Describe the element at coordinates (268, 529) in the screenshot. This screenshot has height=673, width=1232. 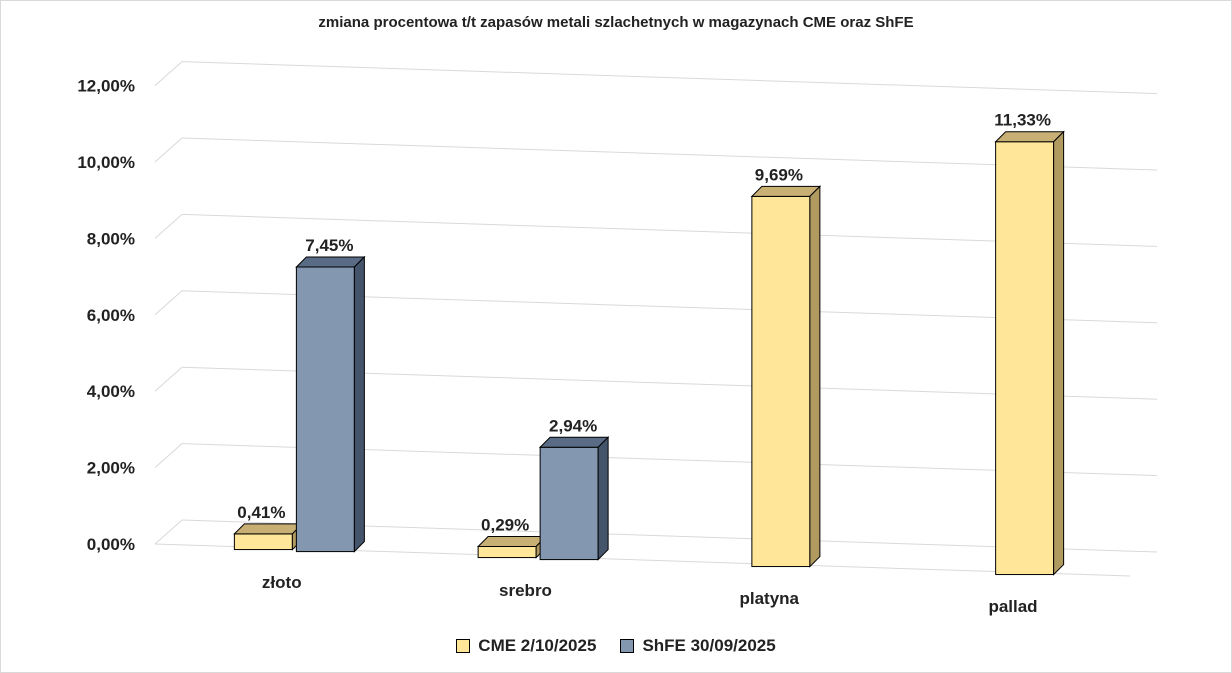
I see `bar-top-złoto-0` at that location.